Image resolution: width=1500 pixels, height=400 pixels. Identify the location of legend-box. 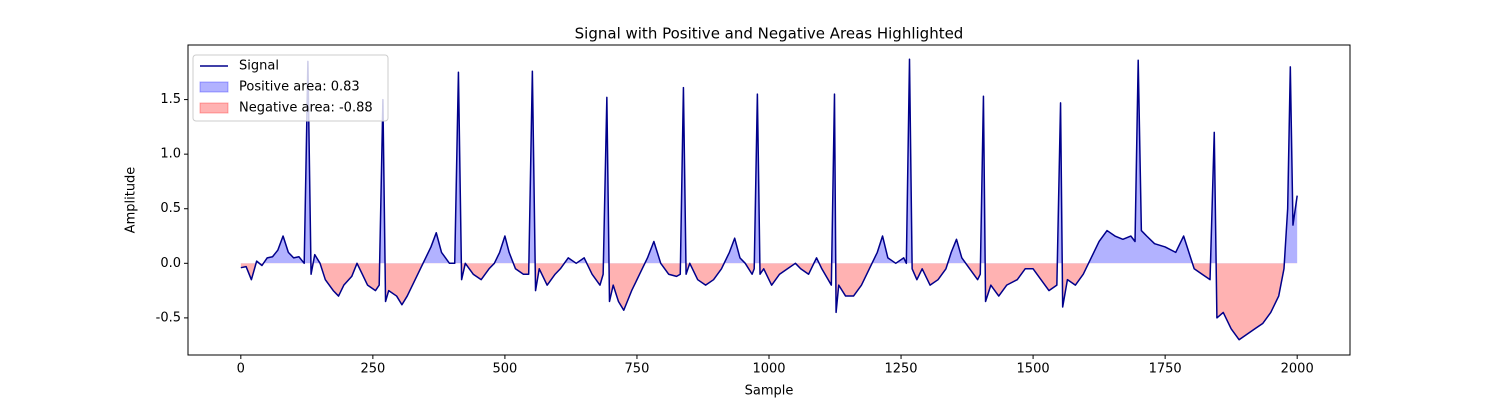
(290, 88).